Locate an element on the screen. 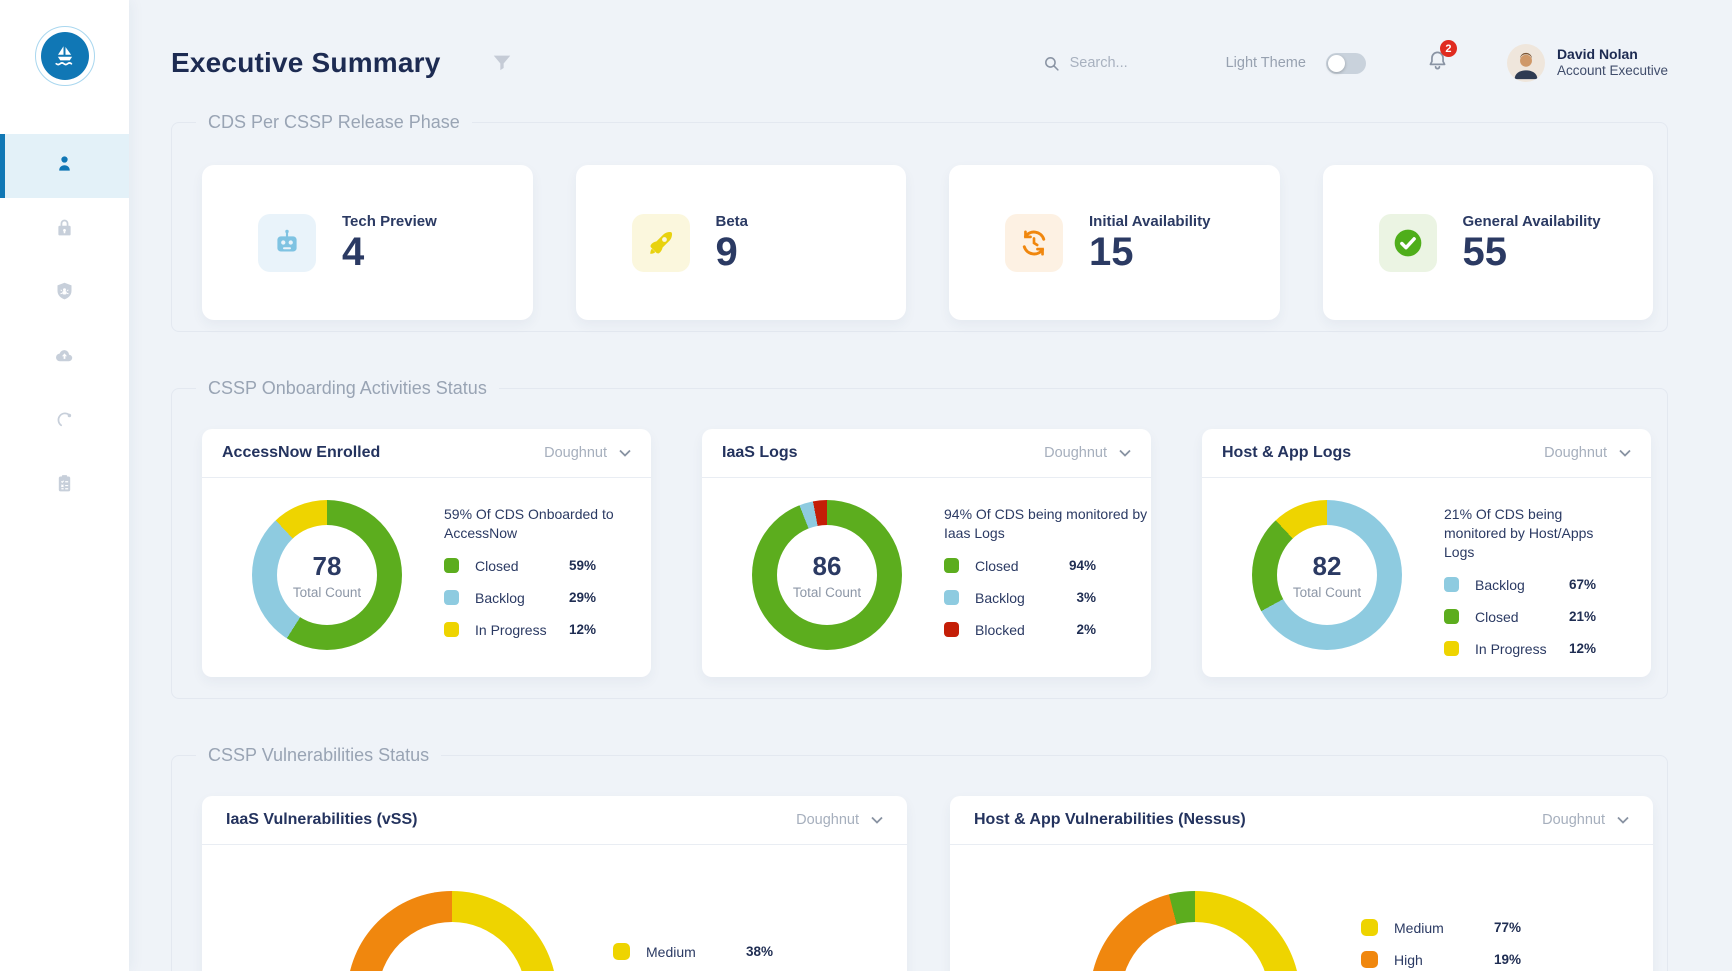 The width and height of the screenshot is (1732, 971). sidebar-nav is located at coordinates (64, 326).